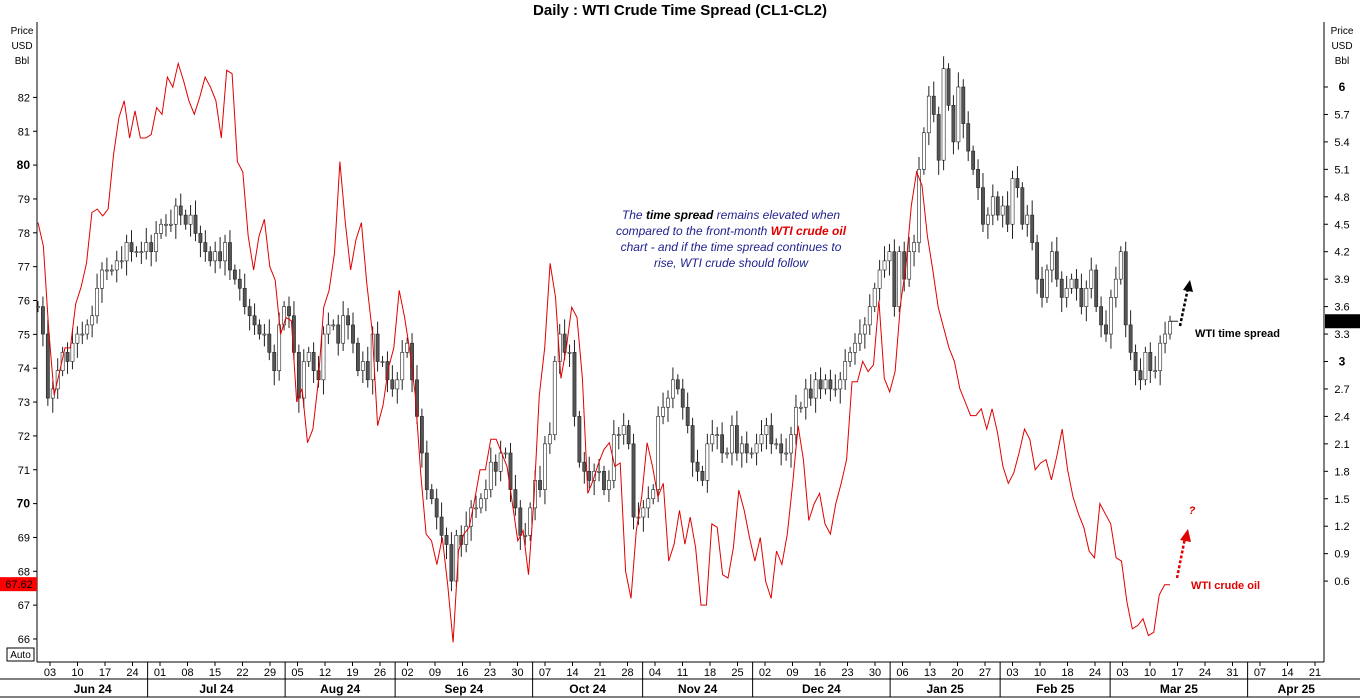 The height and width of the screenshot is (698, 1360). Describe the element at coordinates (340, 689) in the screenshot. I see `month-label: Aug 24` at that location.